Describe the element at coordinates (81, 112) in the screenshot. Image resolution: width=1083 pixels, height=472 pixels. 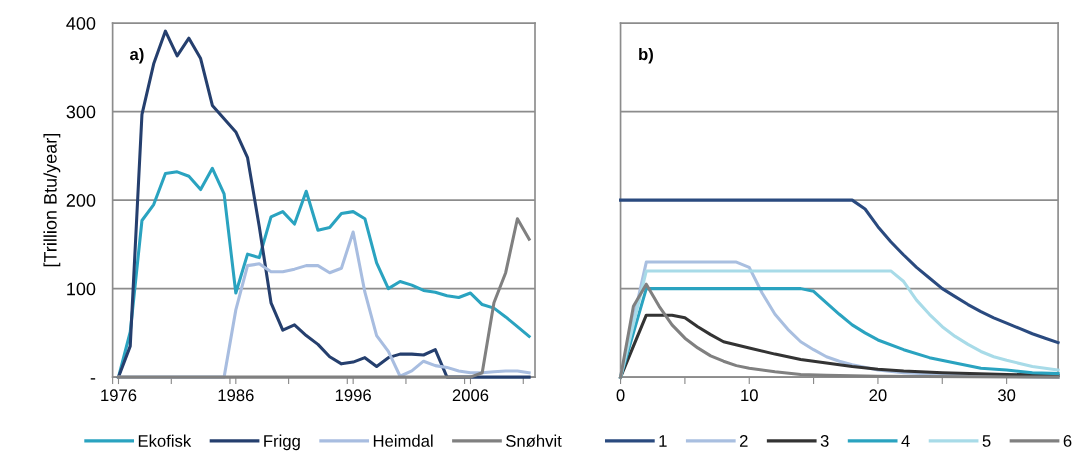
I see `y-tick-label: 300` at that location.